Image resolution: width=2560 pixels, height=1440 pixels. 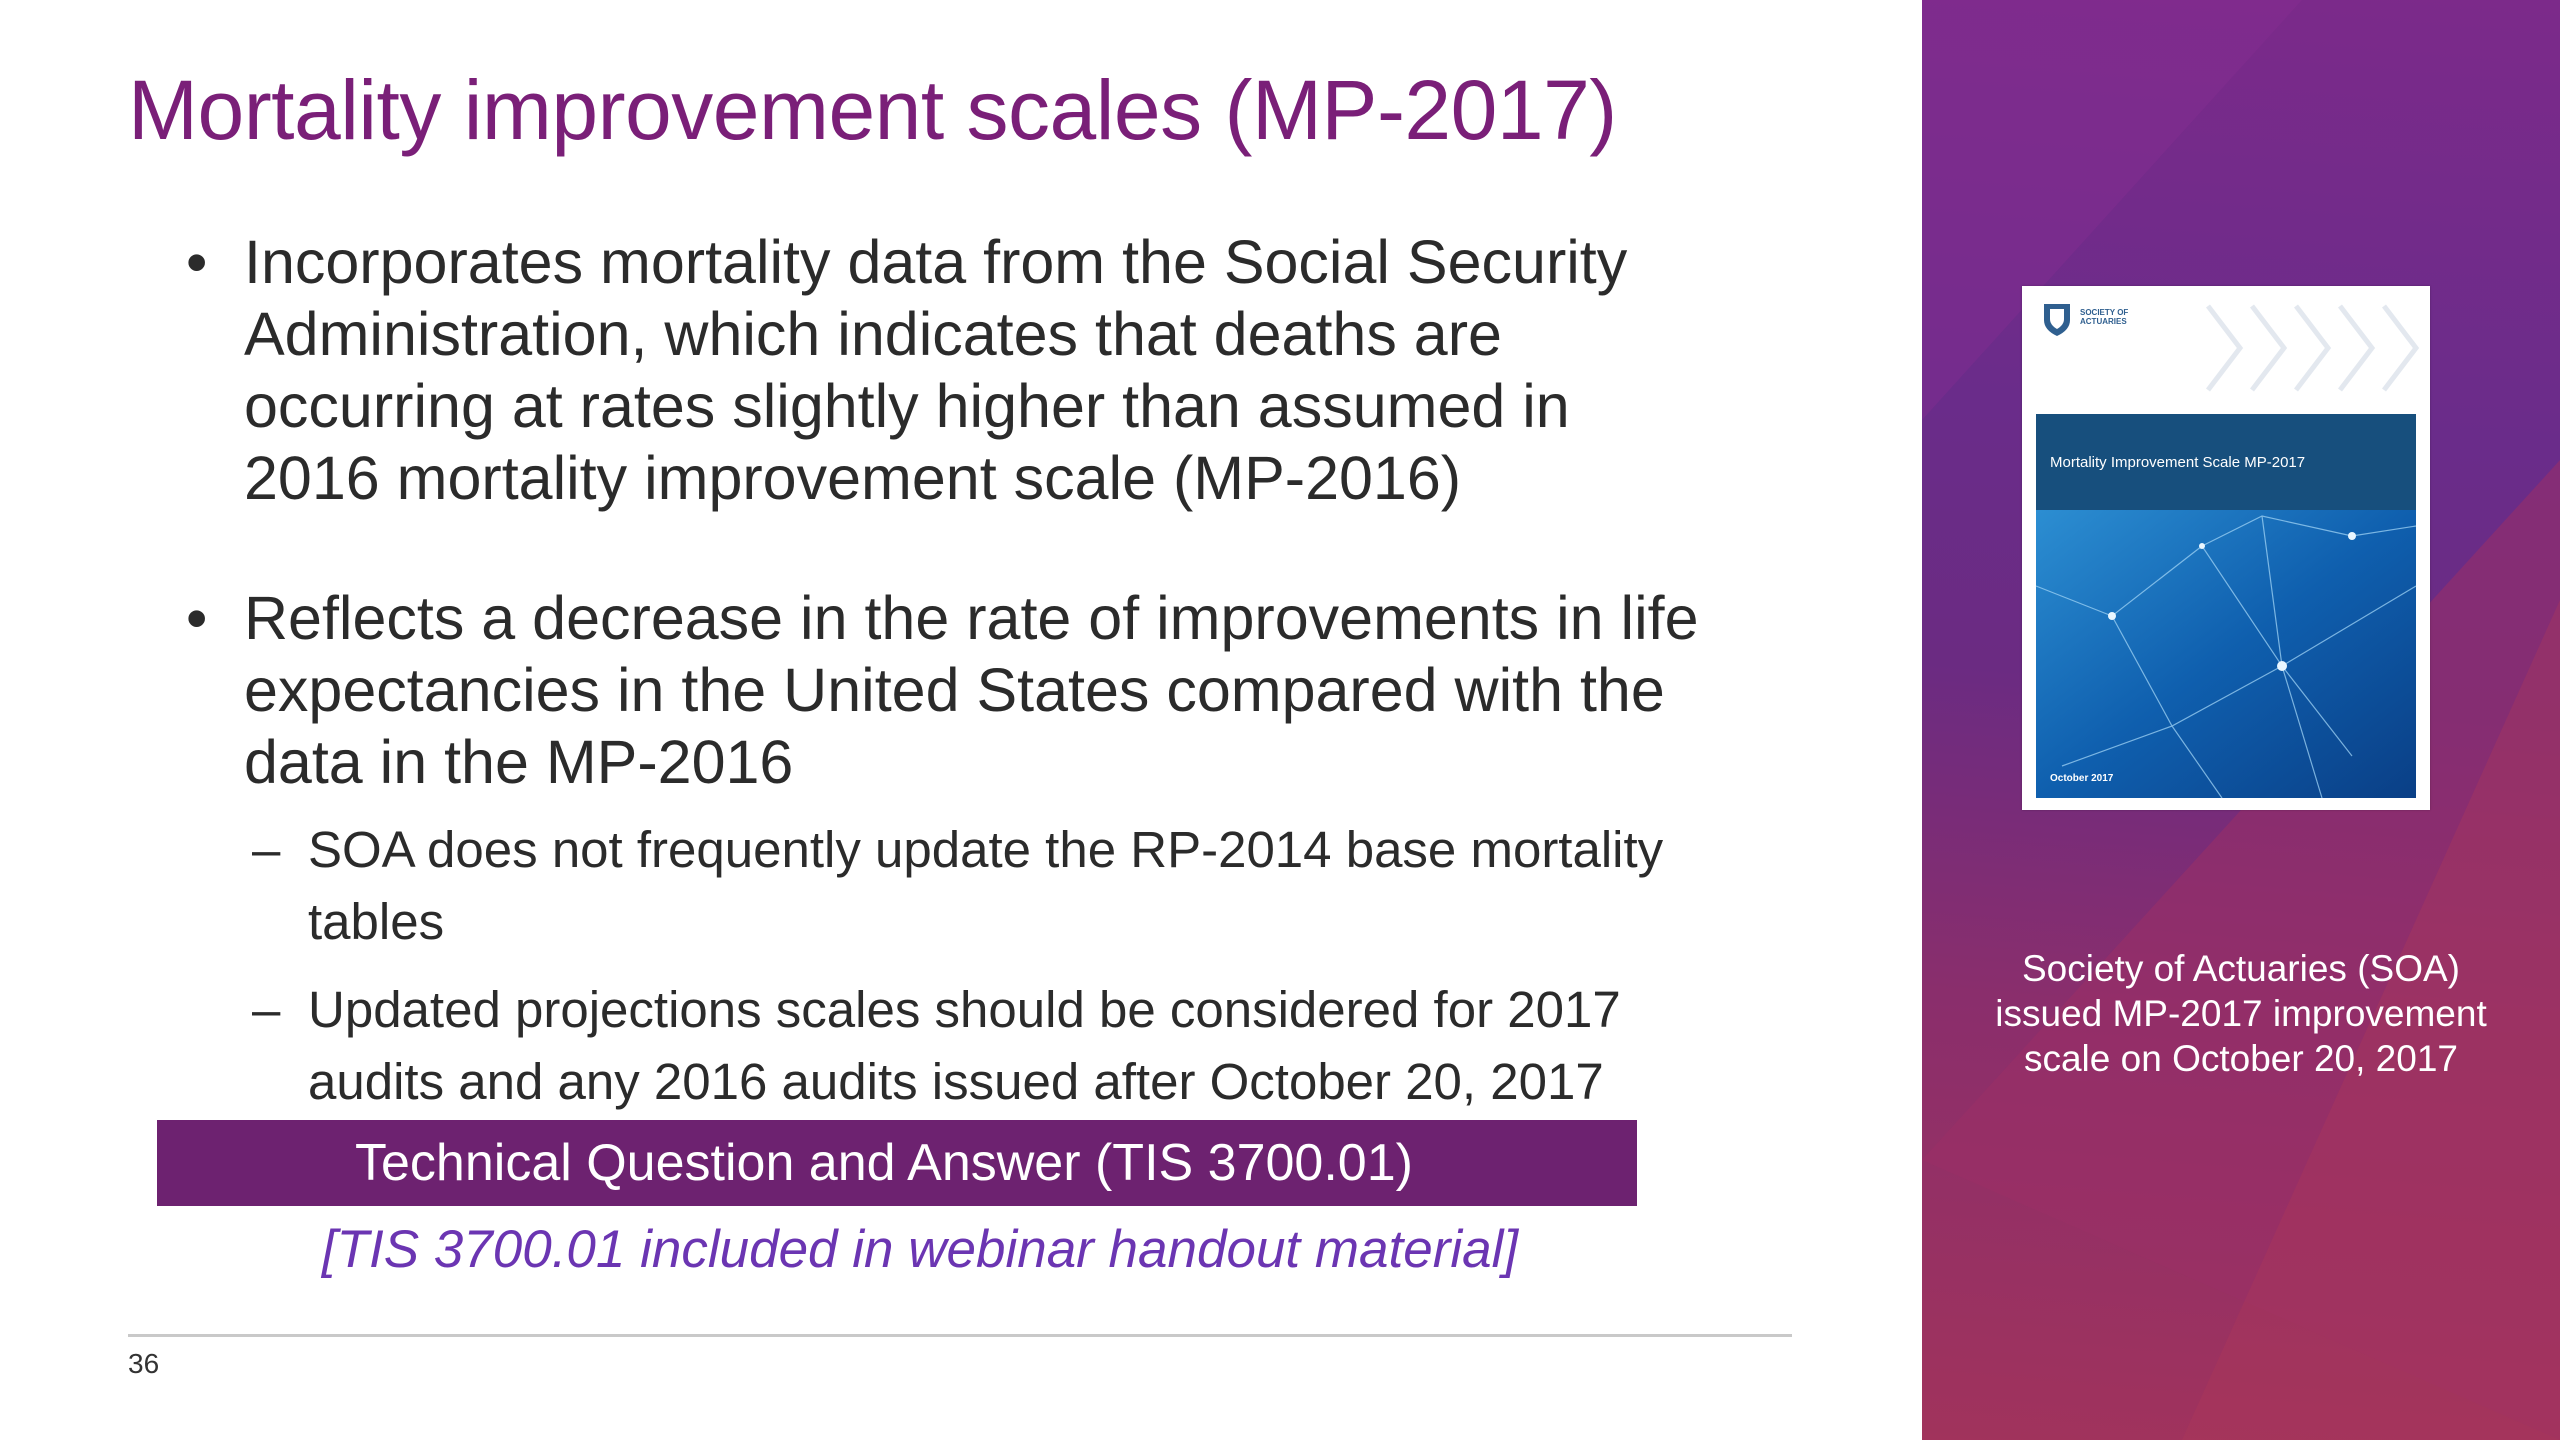 What do you see at coordinates (2313, 348) in the screenshot?
I see `chevrons-icon` at bounding box center [2313, 348].